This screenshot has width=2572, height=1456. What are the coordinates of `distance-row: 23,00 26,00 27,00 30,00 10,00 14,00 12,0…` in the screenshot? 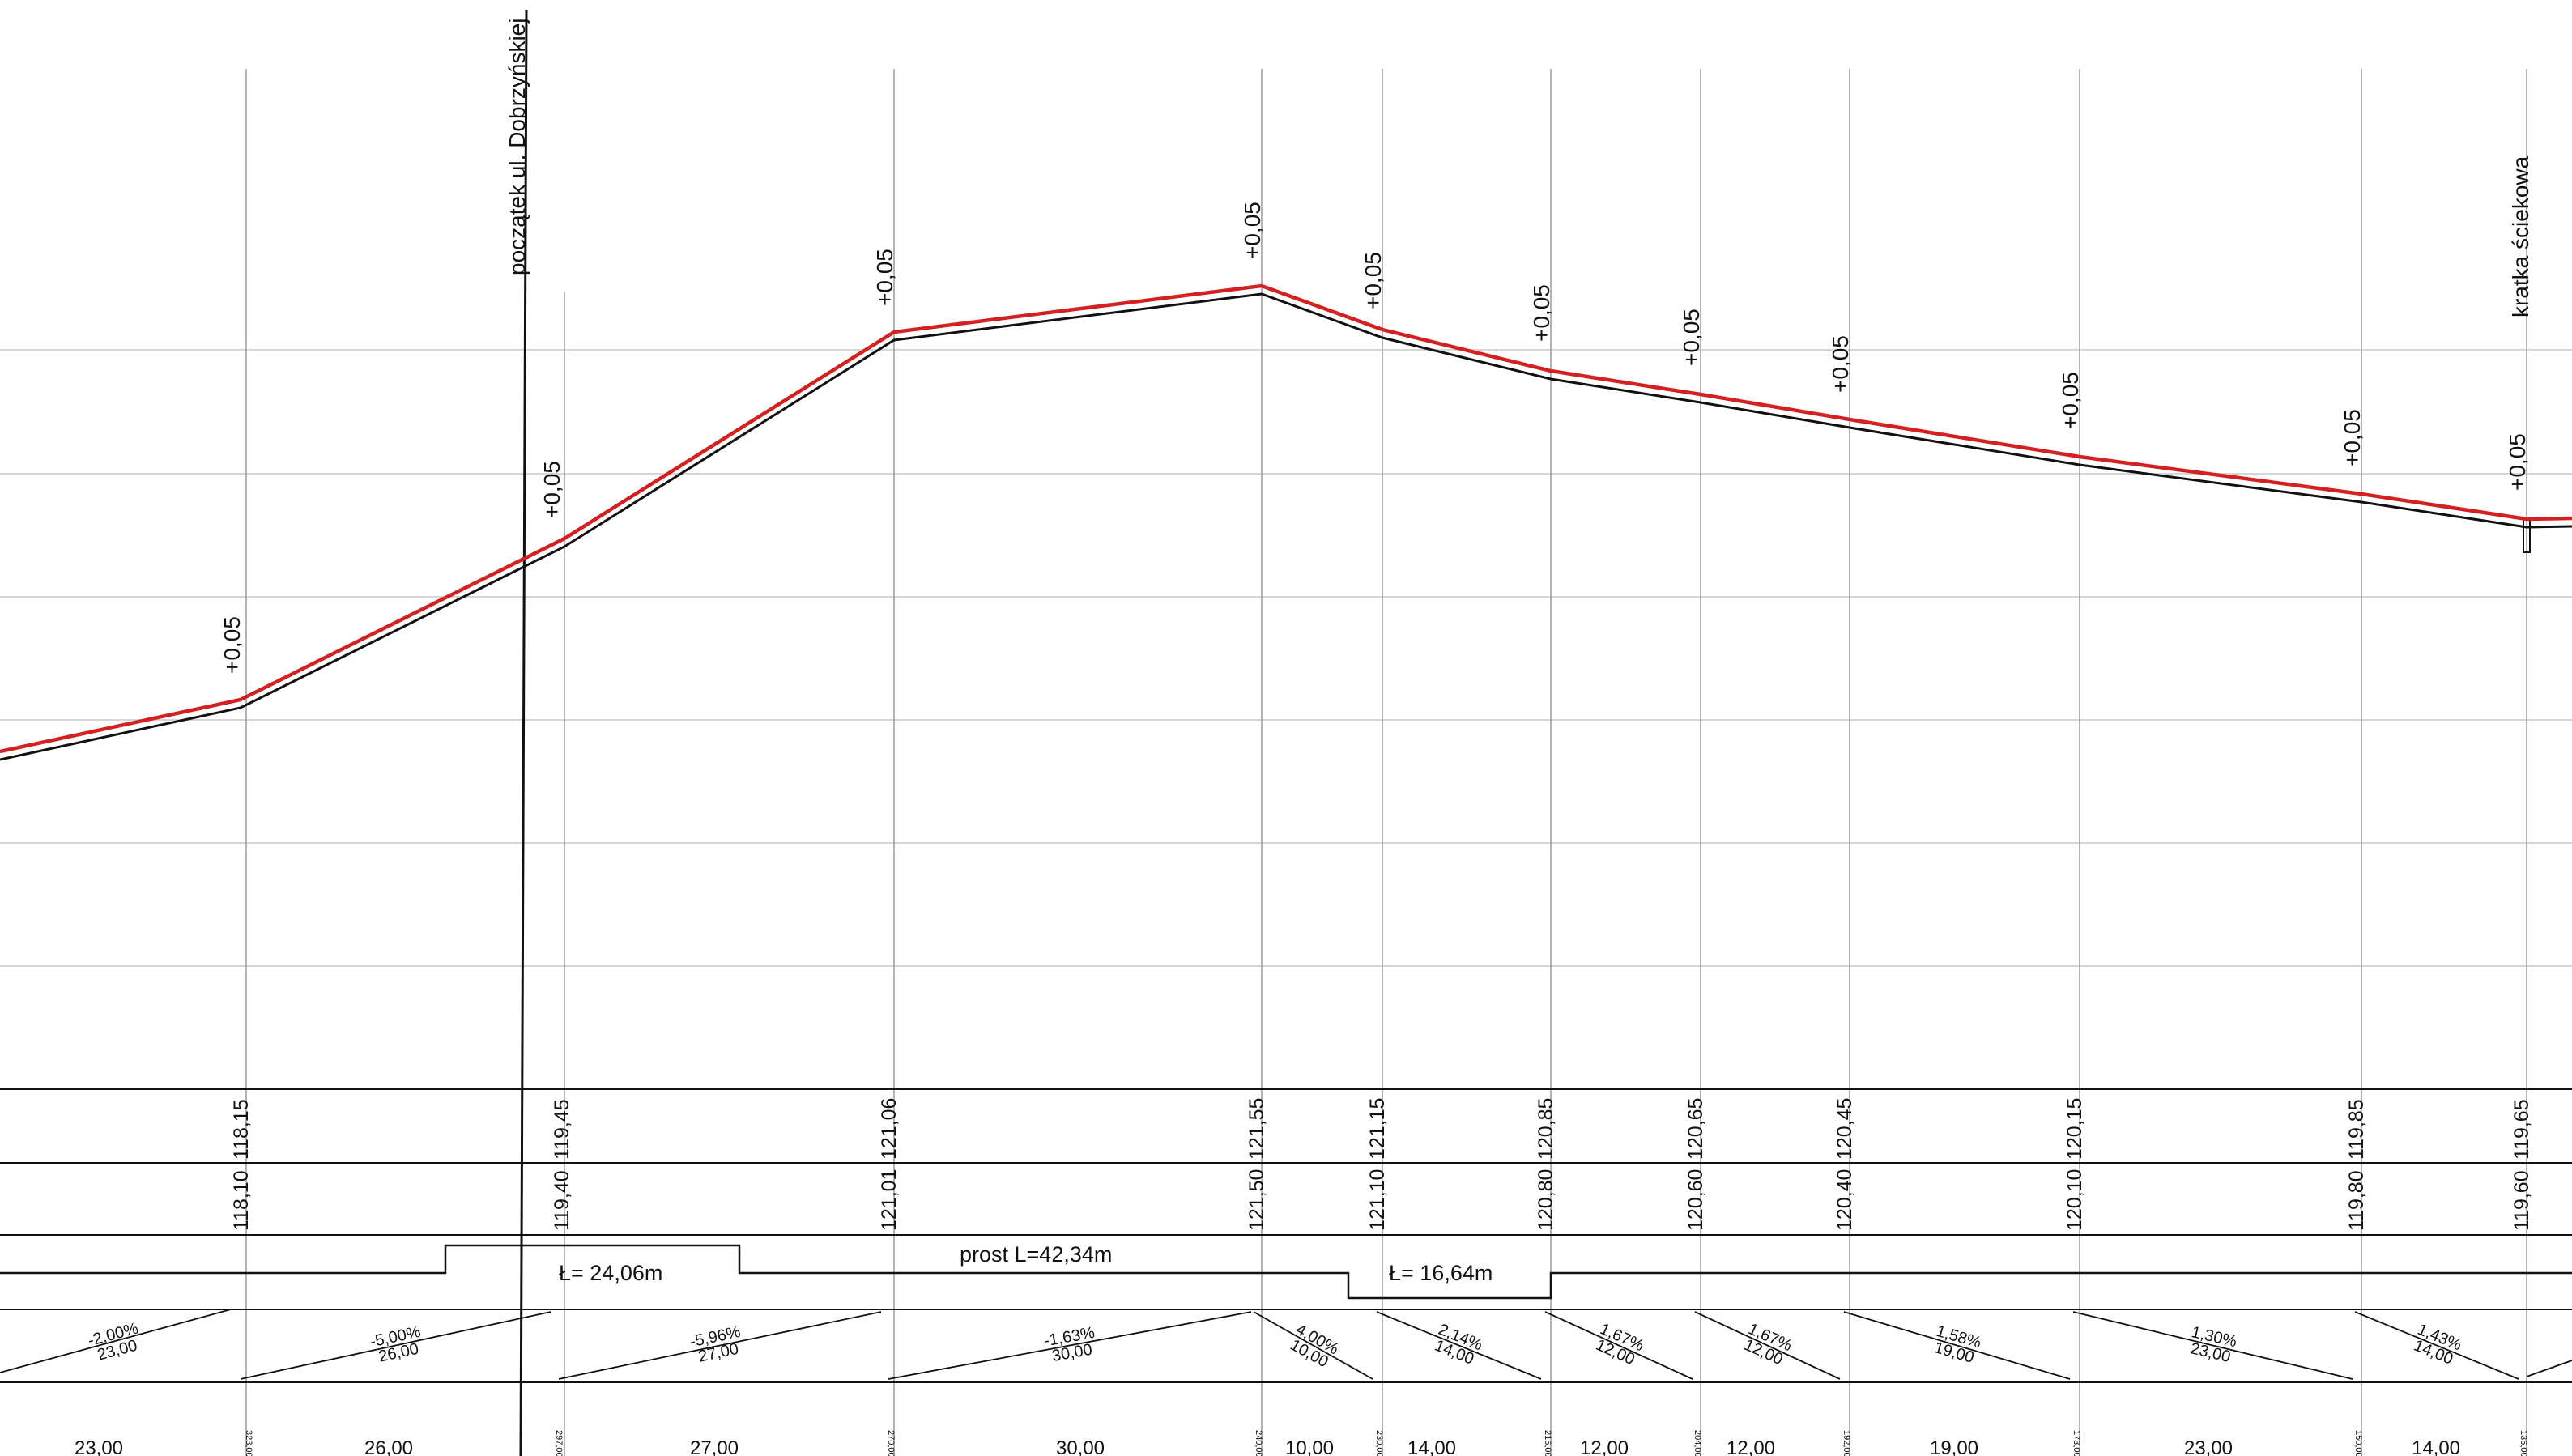 It's located at (1267, 1447).